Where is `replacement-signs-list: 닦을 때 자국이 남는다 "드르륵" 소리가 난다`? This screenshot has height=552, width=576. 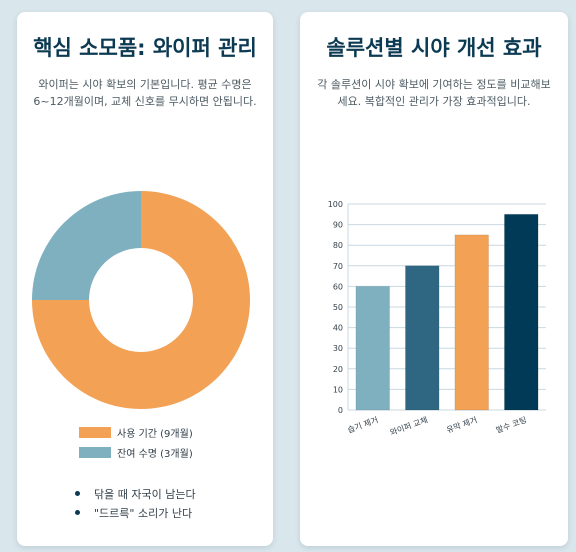 replacement-signs-list: 닦을 때 자국이 남는다 "드르륵" 소리가 난다 is located at coordinates (135, 503).